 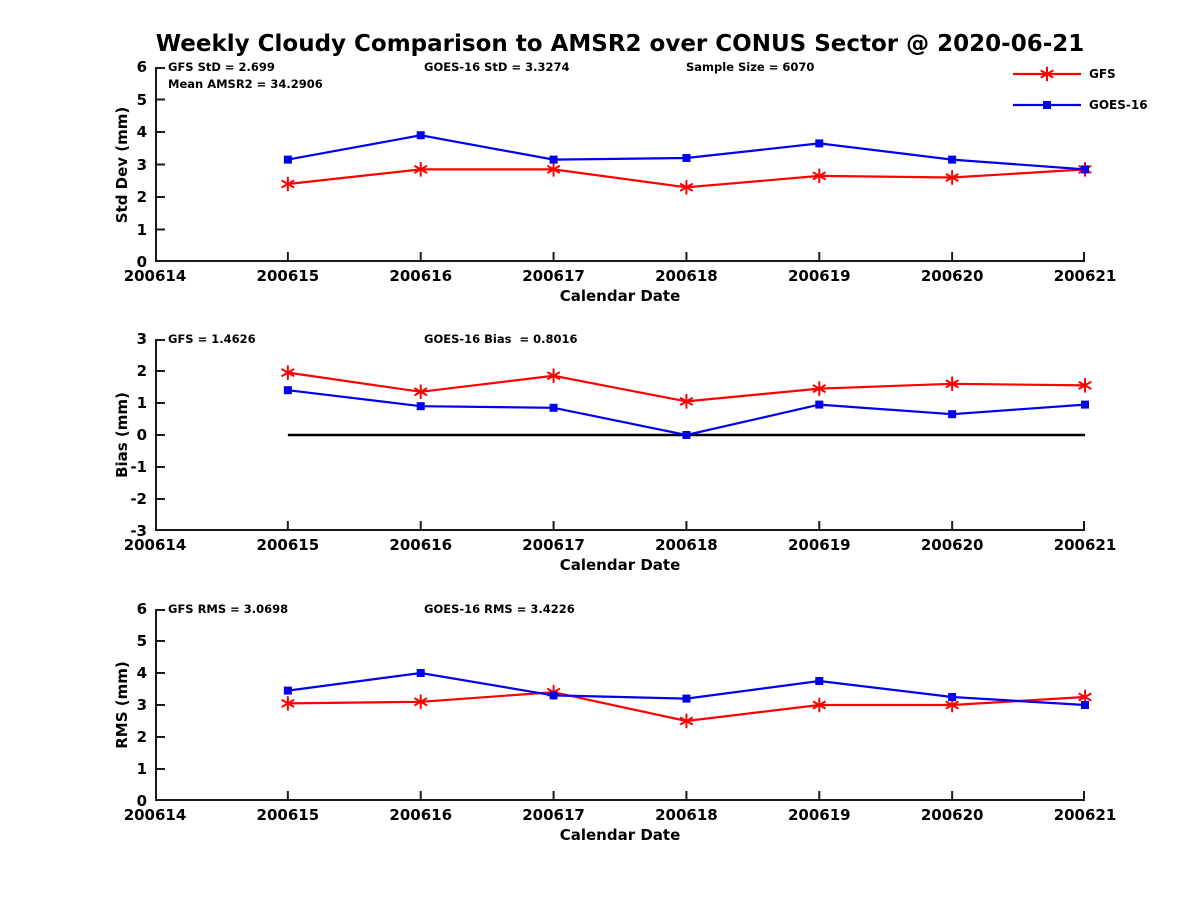 I want to click on legend-item-gfs: GFS, so click(x=1064, y=74).